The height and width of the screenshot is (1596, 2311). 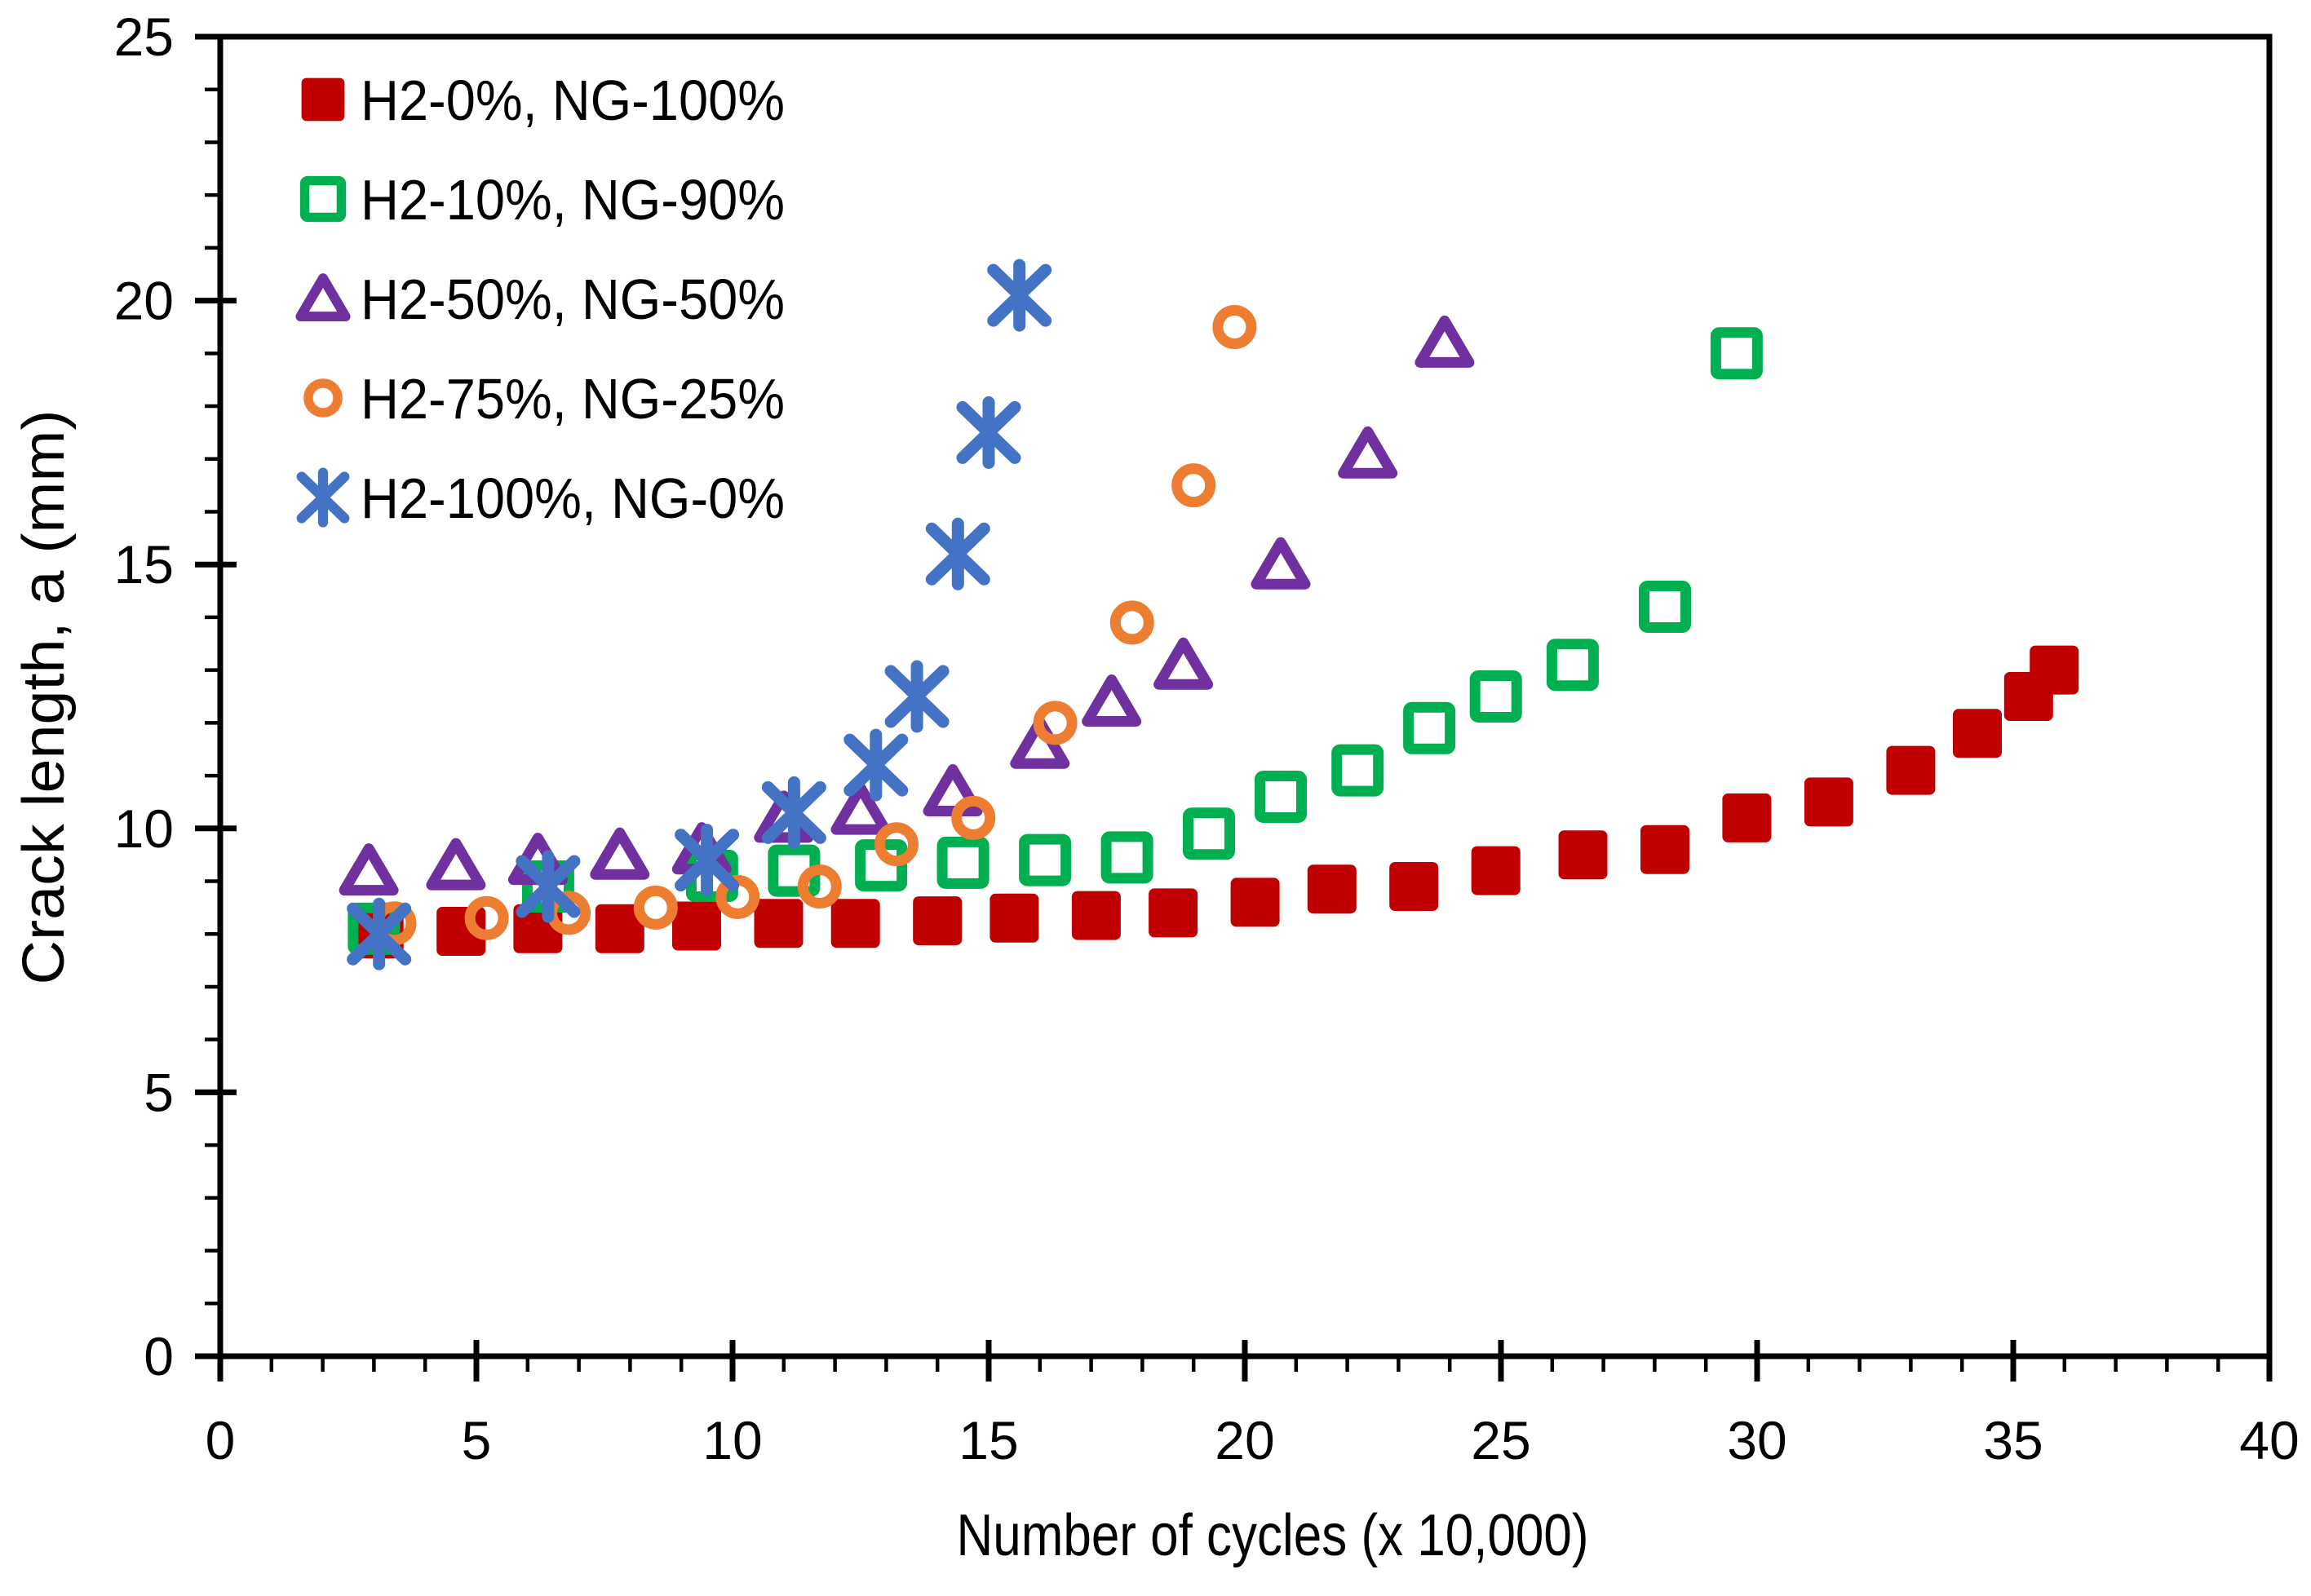 What do you see at coordinates (144, 301) in the screenshot?
I see `y-tick-label: 20` at bounding box center [144, 301].